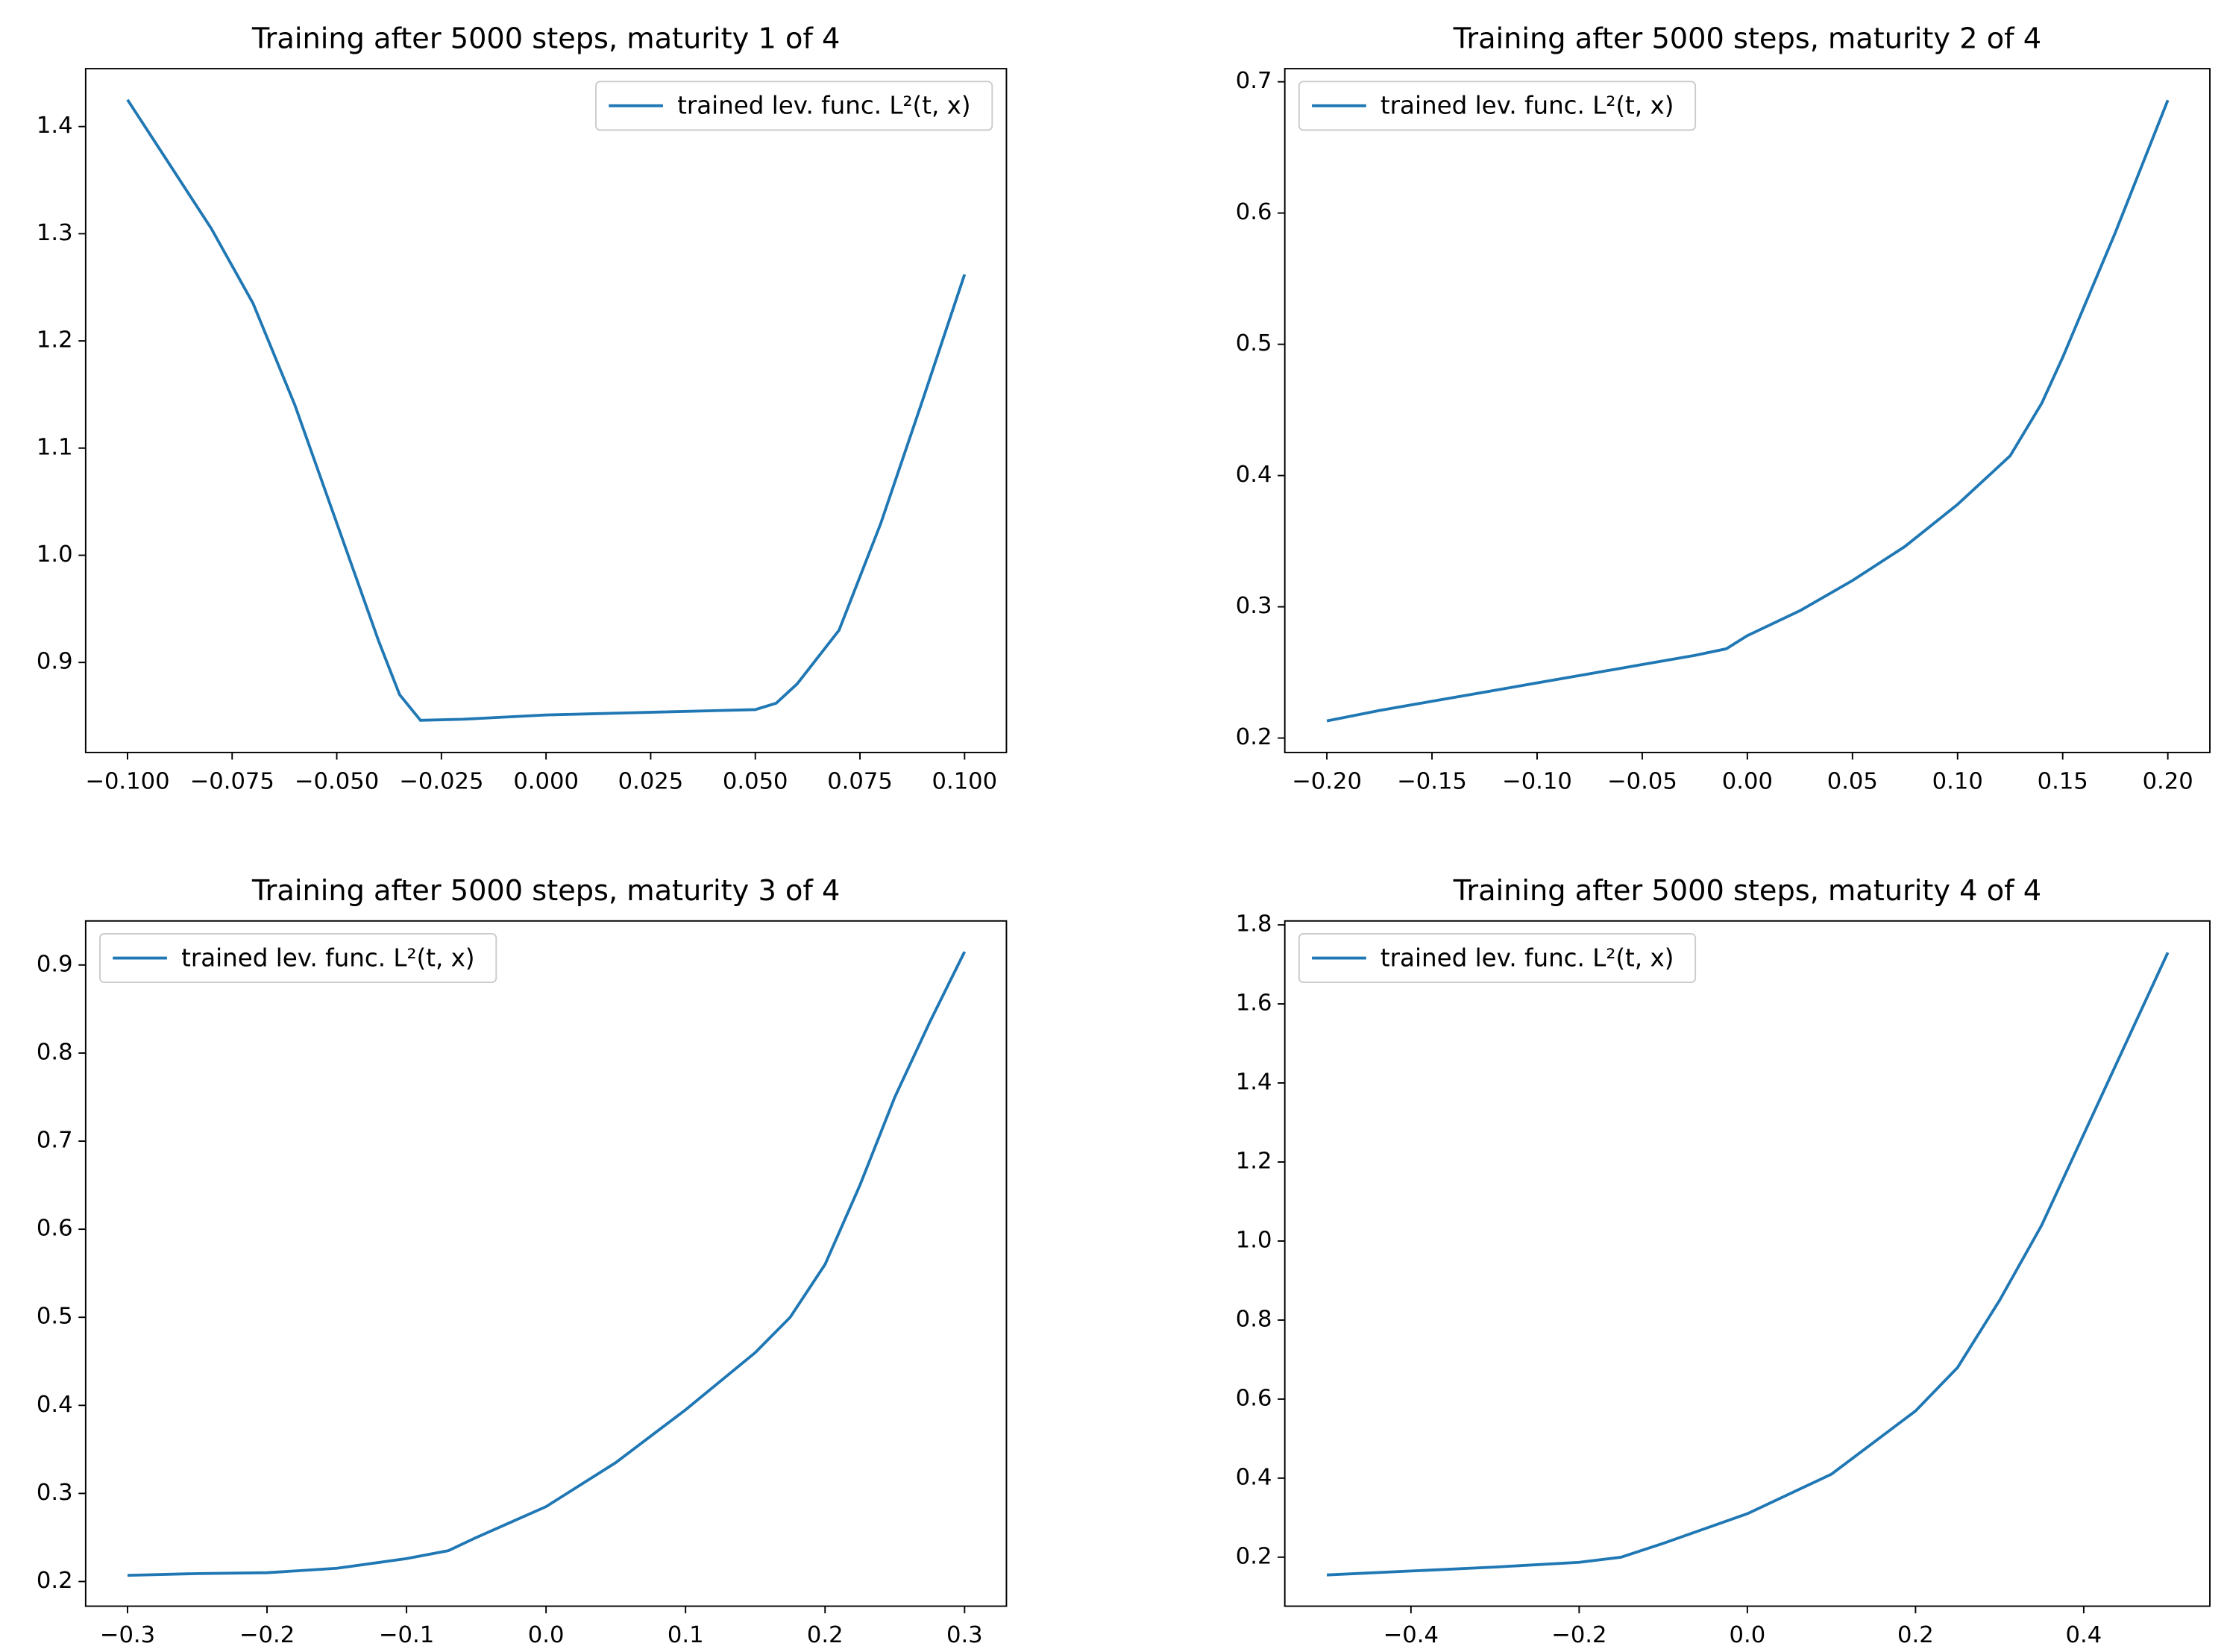 The image size is (2227, 1652). Describe the element at coordinates (1432, 782) in the screenshot. I see `x-tick-label: −0.15` at that location.